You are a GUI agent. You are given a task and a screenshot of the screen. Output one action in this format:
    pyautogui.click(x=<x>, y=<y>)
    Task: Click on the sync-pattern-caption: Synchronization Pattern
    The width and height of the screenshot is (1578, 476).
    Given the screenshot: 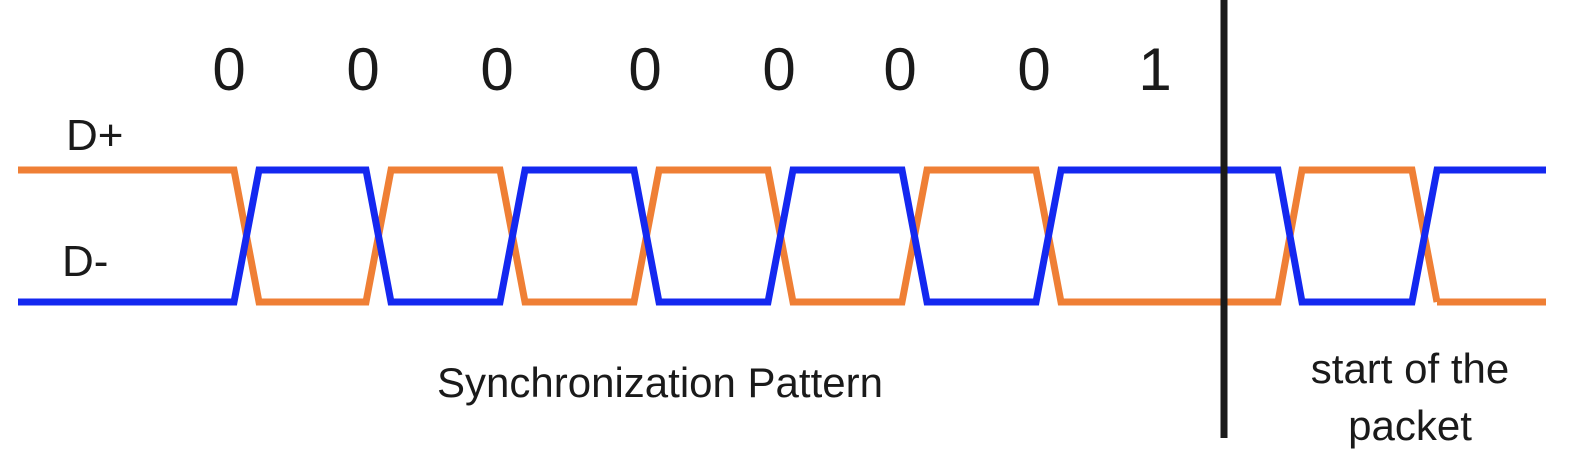 What is the action you would take?
    pyautogui.click(x=660, y=382)
    